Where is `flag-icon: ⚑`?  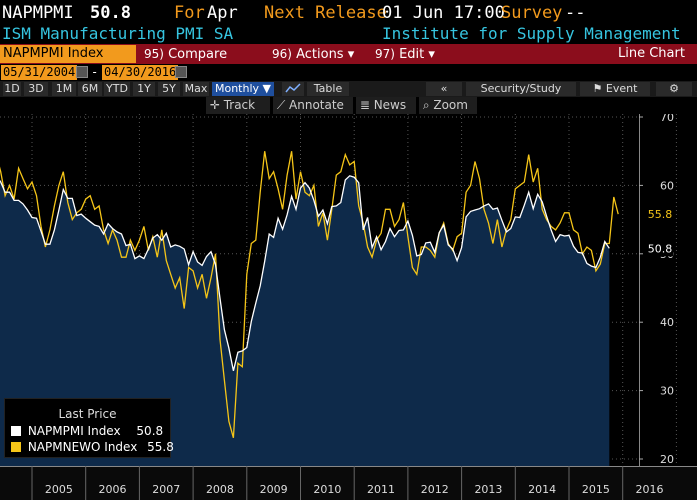
flag-icon: ⚑ is located at coordinates (597, 88).